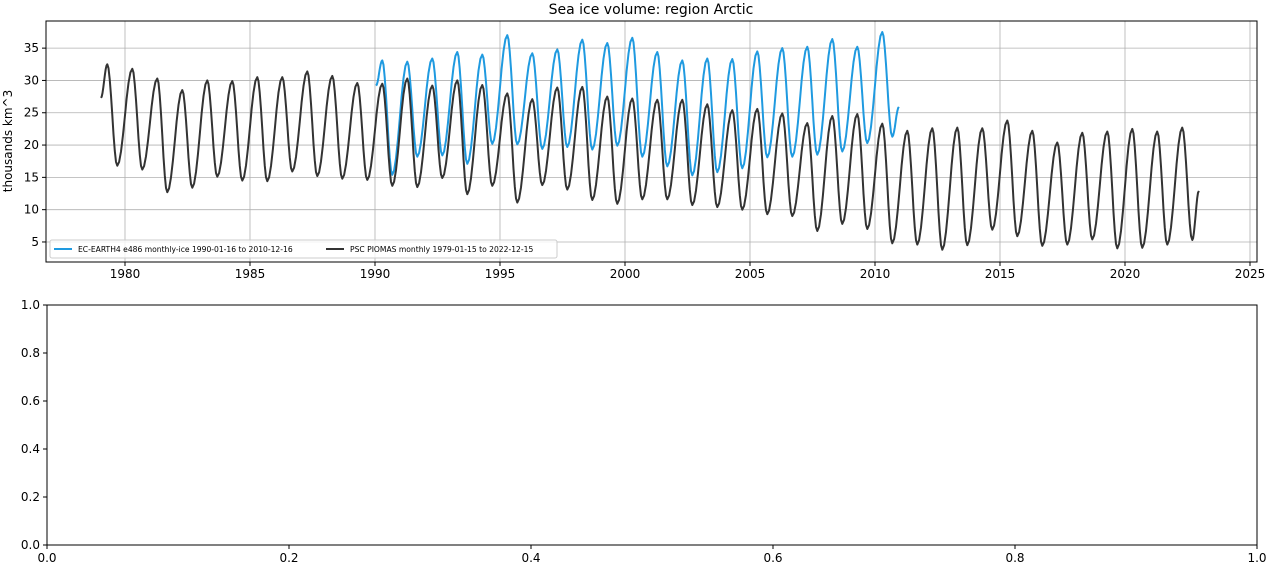  Describe the element at coordinates (1250, 274) in the screenshot. I see `x-tick-label: 2025` at that location.